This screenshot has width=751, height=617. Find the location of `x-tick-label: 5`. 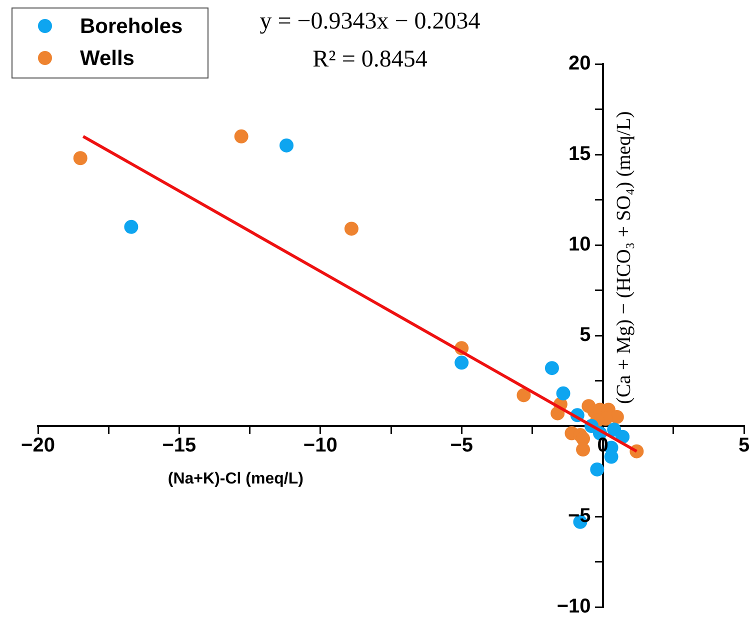

x-tick-label: 5 is located at coordinates (744, 445).